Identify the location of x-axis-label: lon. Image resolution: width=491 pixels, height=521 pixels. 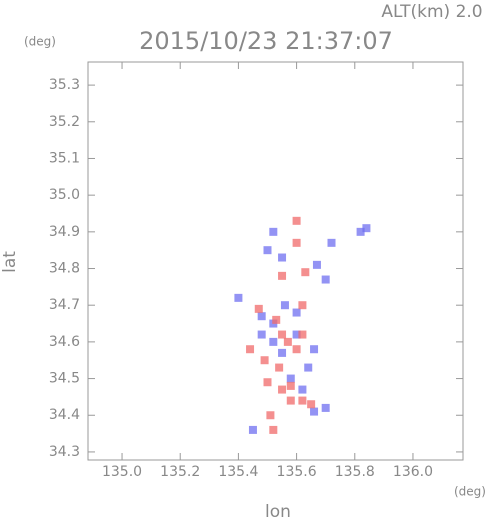
(278, 511).